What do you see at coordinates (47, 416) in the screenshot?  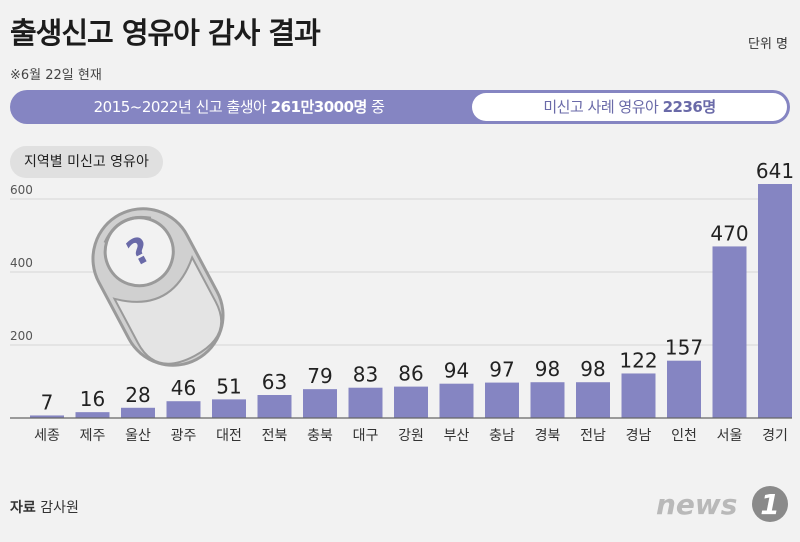 I see `bar-세종` at bounding box center [47, 416].